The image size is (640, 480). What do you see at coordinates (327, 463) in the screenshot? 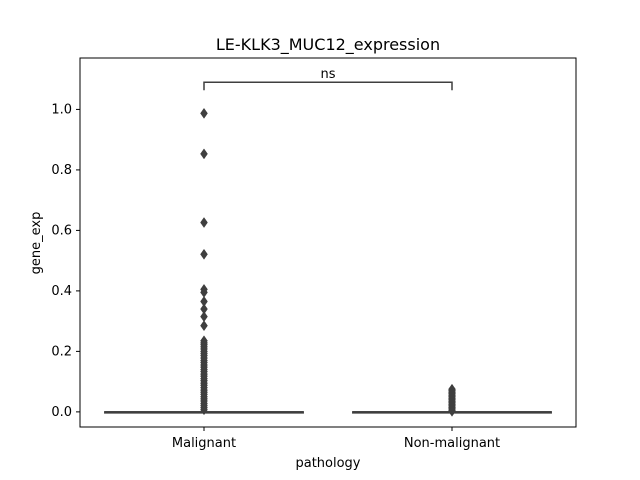
I see `x-axis-label: pathology` at bounding box center [327, 463].